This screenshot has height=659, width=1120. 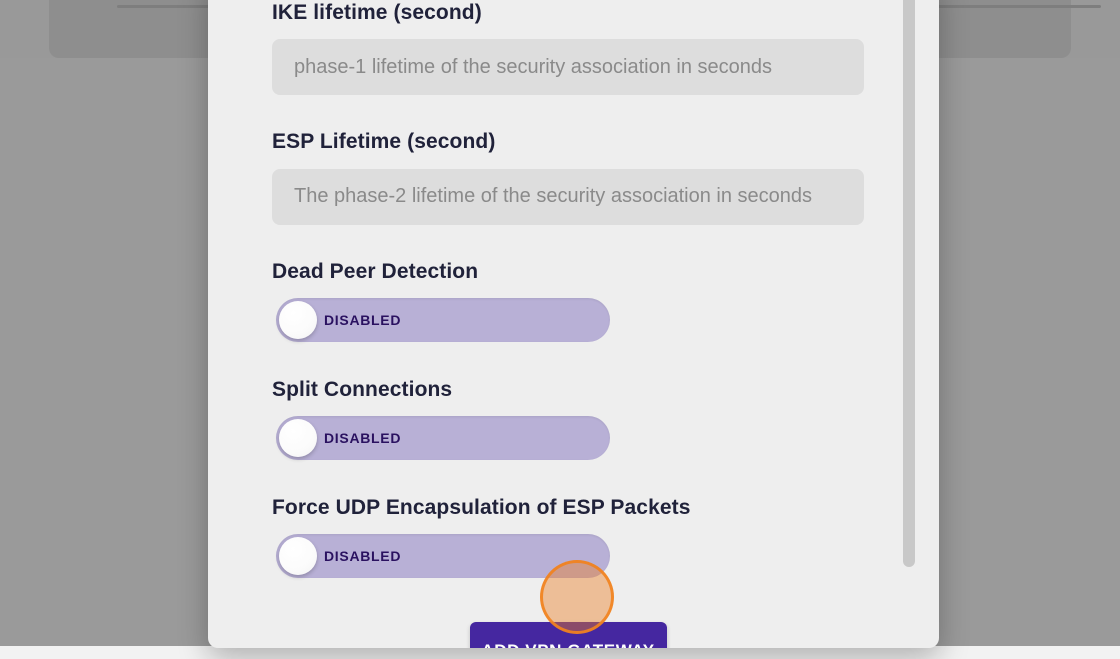 I want to click on force-udp-encapsulation-toggle: DISABLED, so click(x=443, y=556).